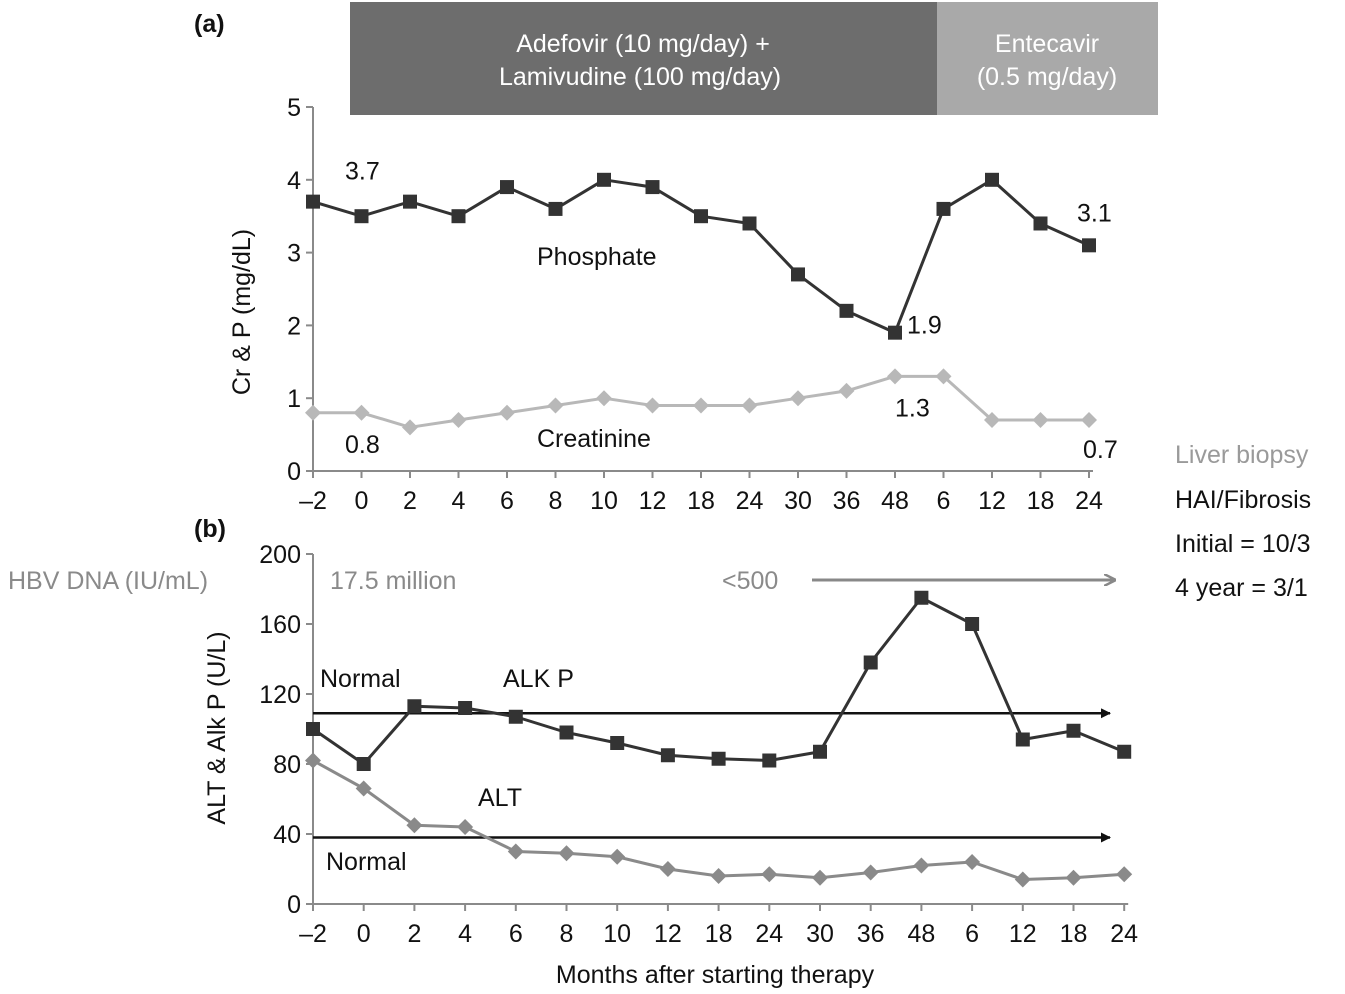 Image resolution: width=1345 pixels, height=994 pixels. I want to click on a-series-line-phosphate, so click(701, 256).